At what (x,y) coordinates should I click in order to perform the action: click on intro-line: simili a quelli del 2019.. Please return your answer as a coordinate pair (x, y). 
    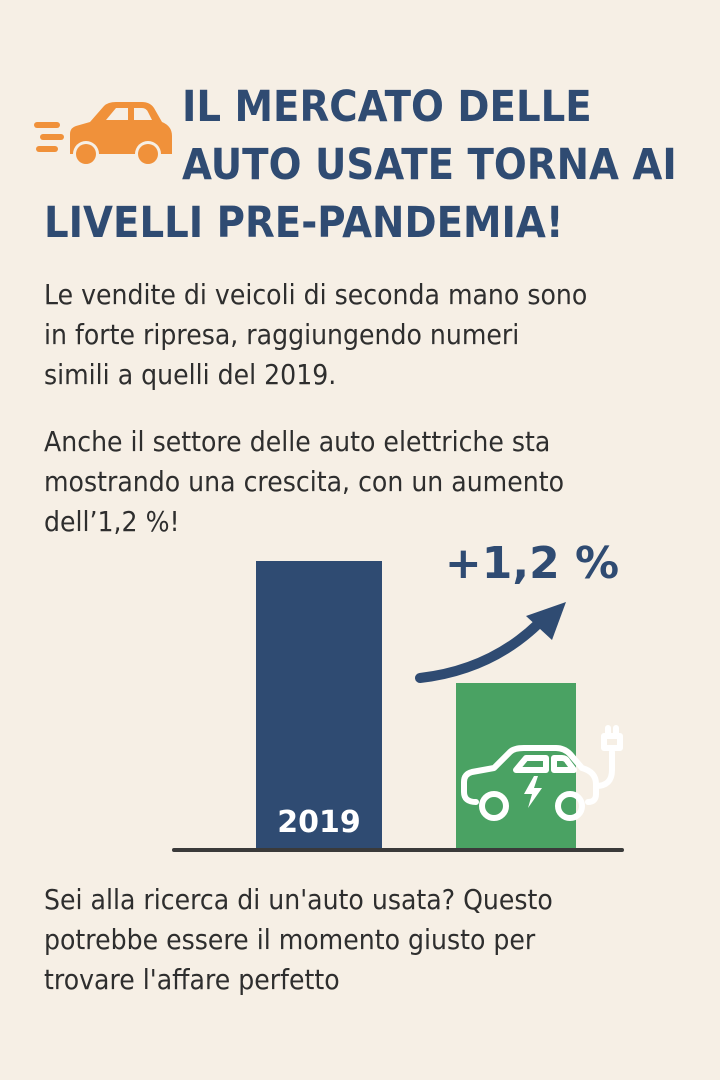
    Looking at the image, I should click on (190, 374).